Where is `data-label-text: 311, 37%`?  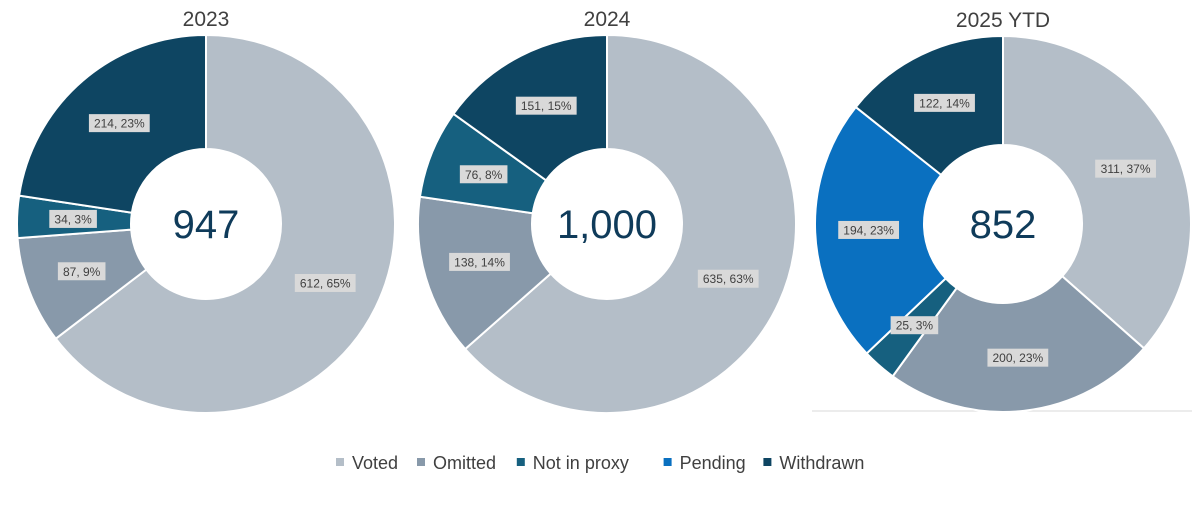 data-label-text: 311, 37% is located at coordinates (1126, 169).